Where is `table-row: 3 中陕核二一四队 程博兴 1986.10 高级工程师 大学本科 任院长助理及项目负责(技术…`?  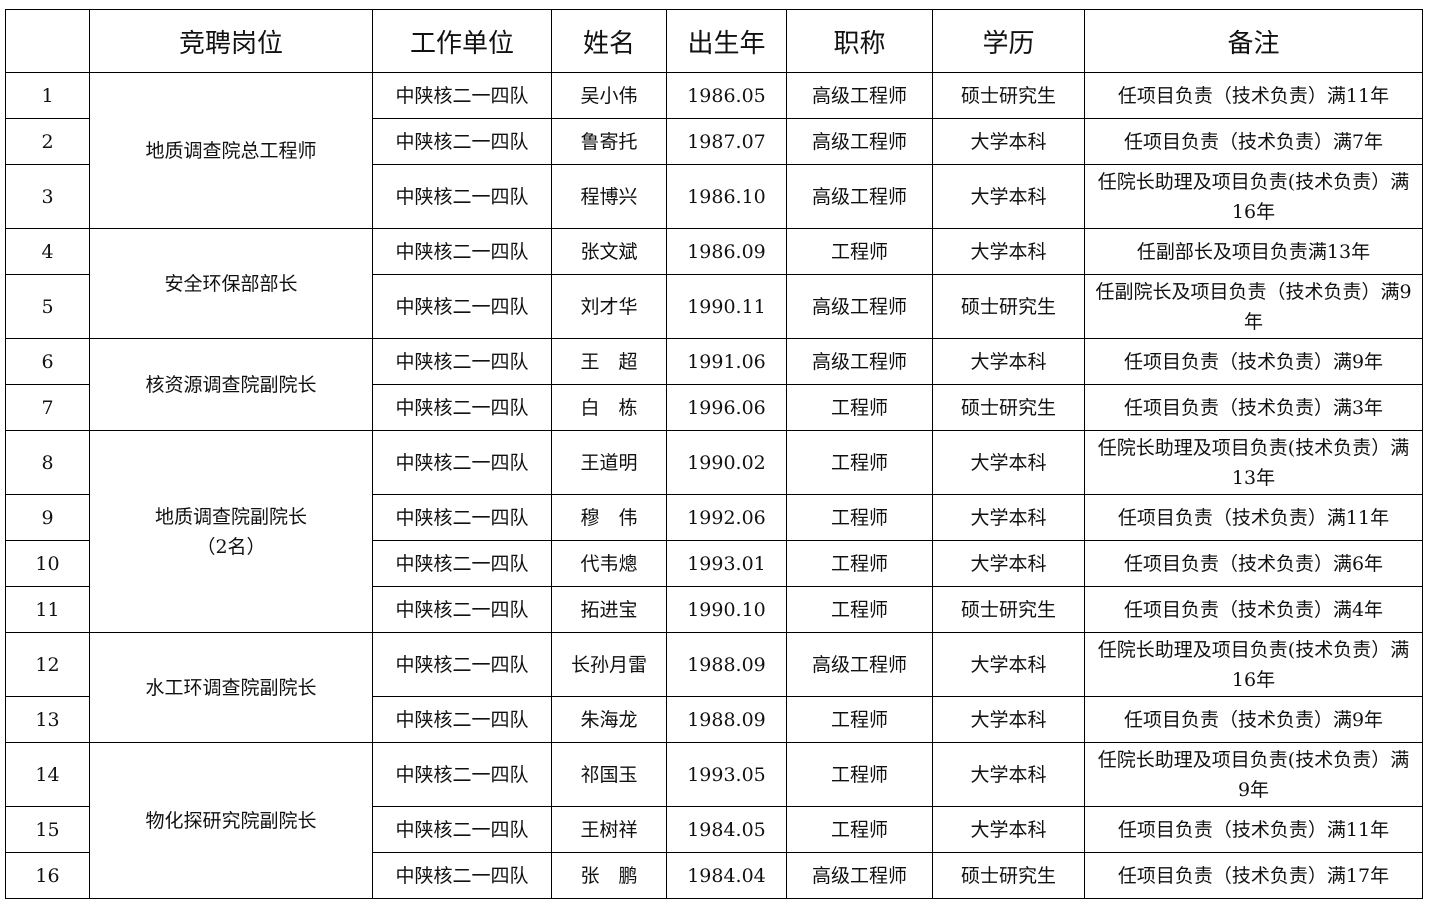 table-row: 3 中陕核二一四队 程博兴 1986.10 高级工程师 大学本科 任院长助理及项目负责(技术… is located at coordinates (714, 196).